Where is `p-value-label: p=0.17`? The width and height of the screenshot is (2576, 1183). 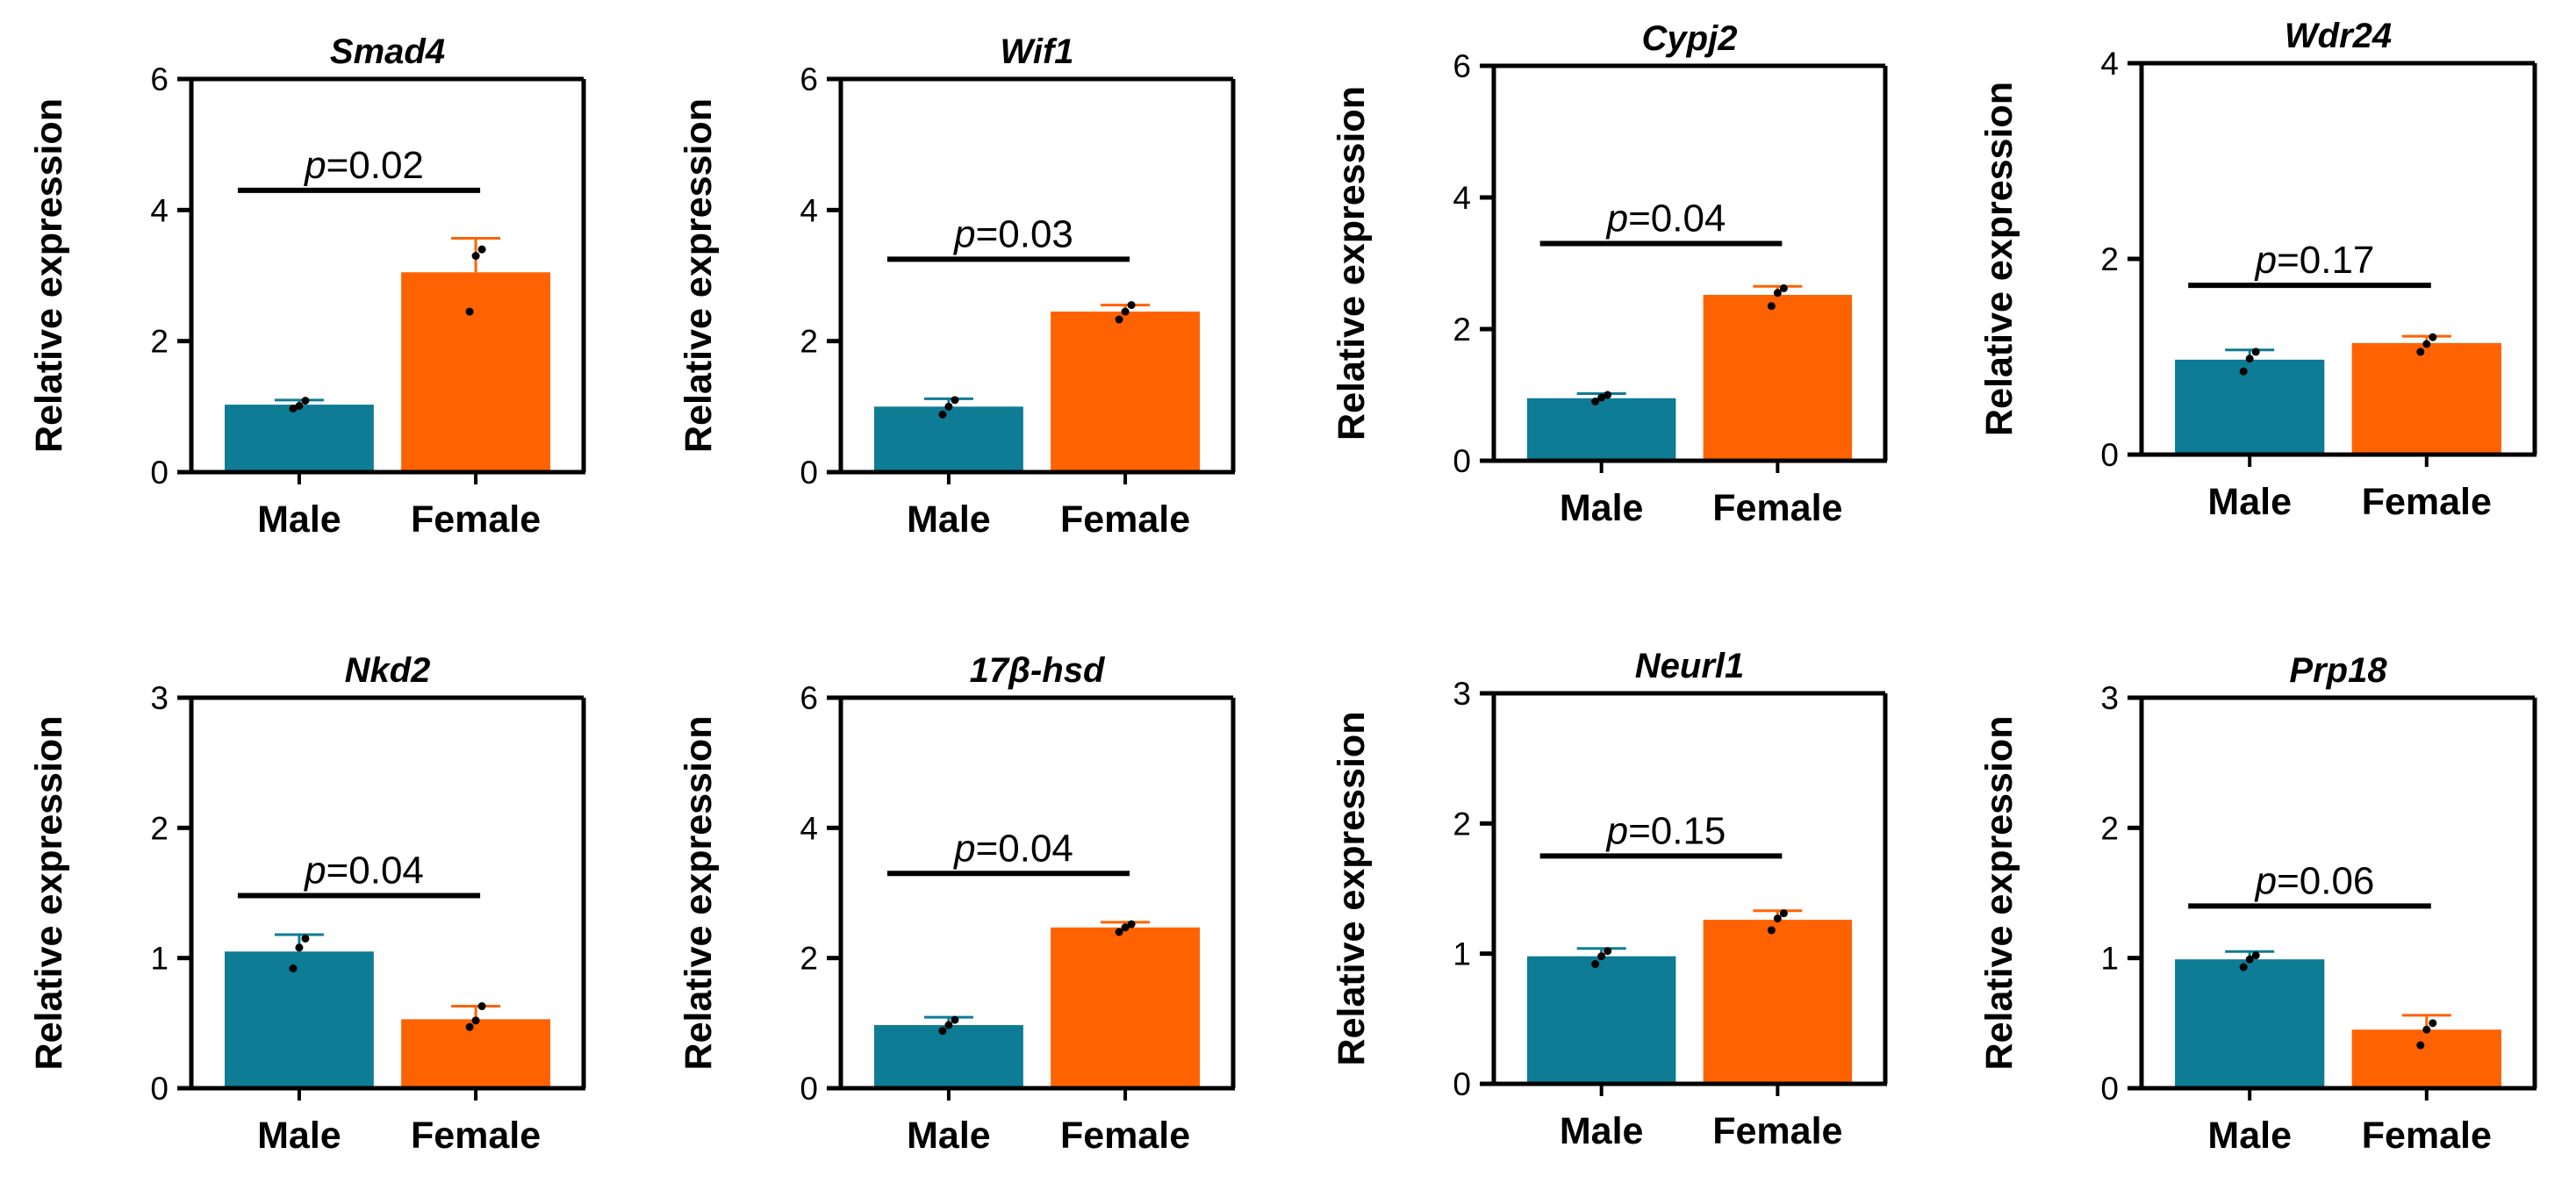
p-value-label: p=0.17 is located at coordinates (2314, 260).